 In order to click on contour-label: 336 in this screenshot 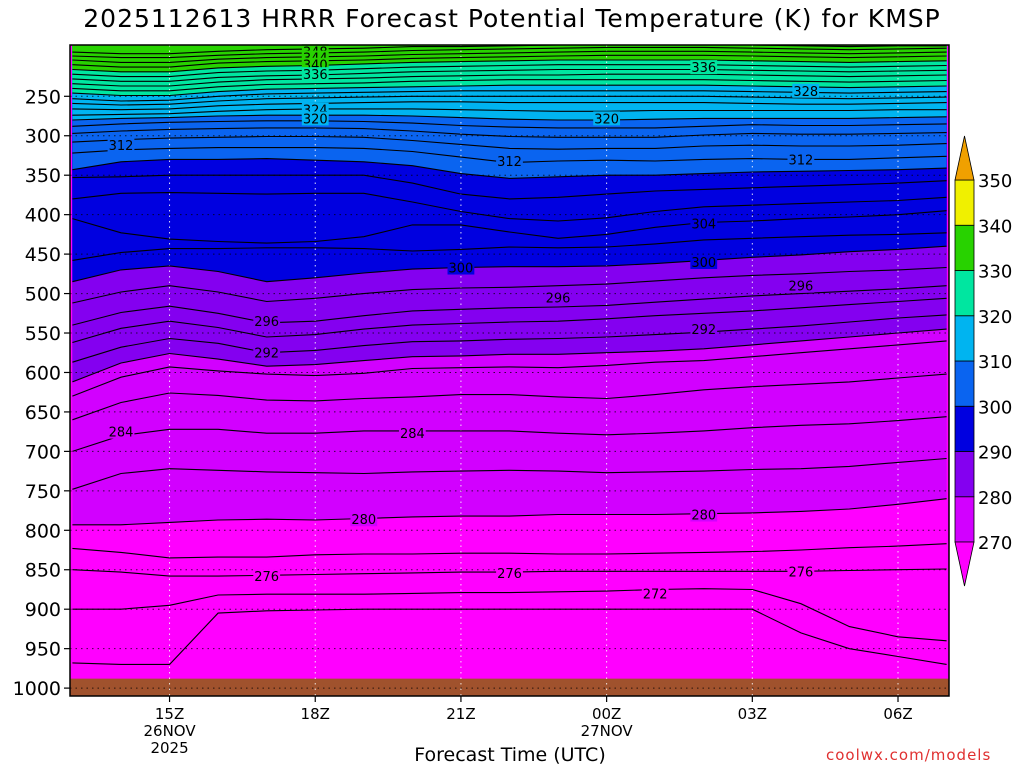, I will do `click(703, 68)`.